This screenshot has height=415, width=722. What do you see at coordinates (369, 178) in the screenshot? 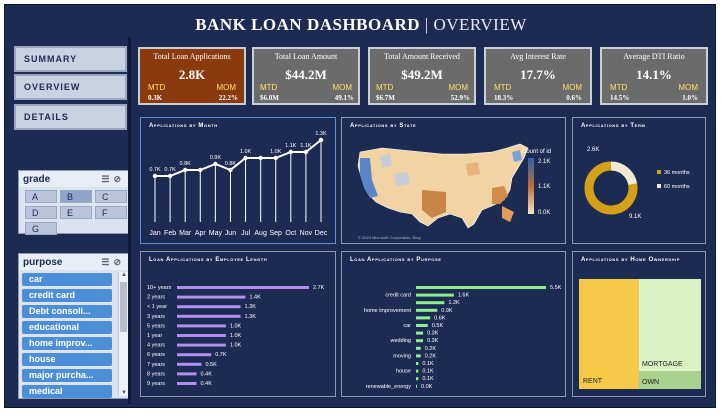
I see `state-california` at bounding box center [369, 178].